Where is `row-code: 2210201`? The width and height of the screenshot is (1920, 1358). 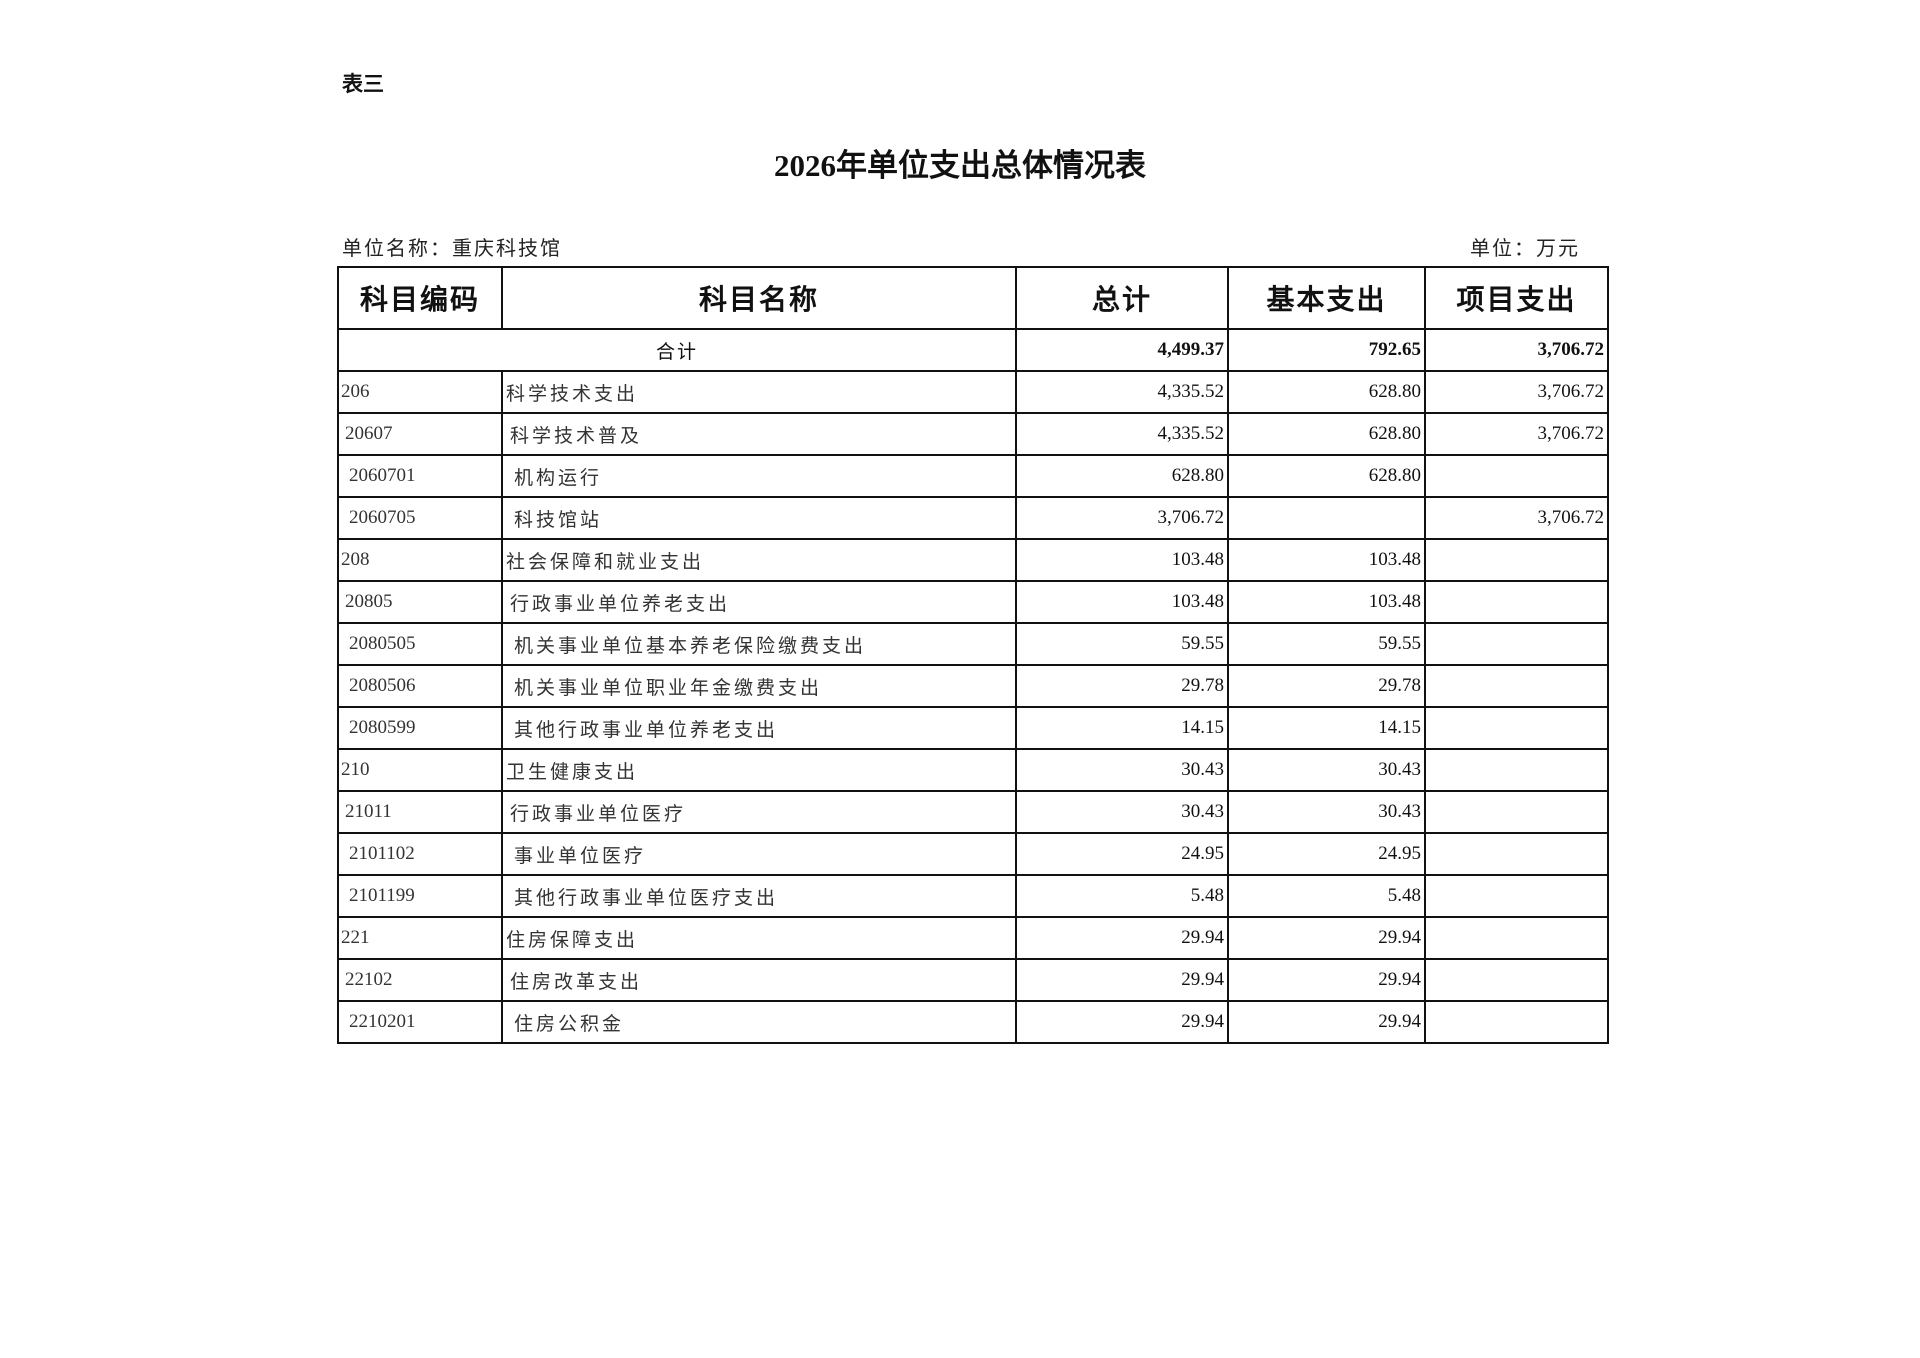 row-code: 2210201 is located at coordinates (420, 1022).